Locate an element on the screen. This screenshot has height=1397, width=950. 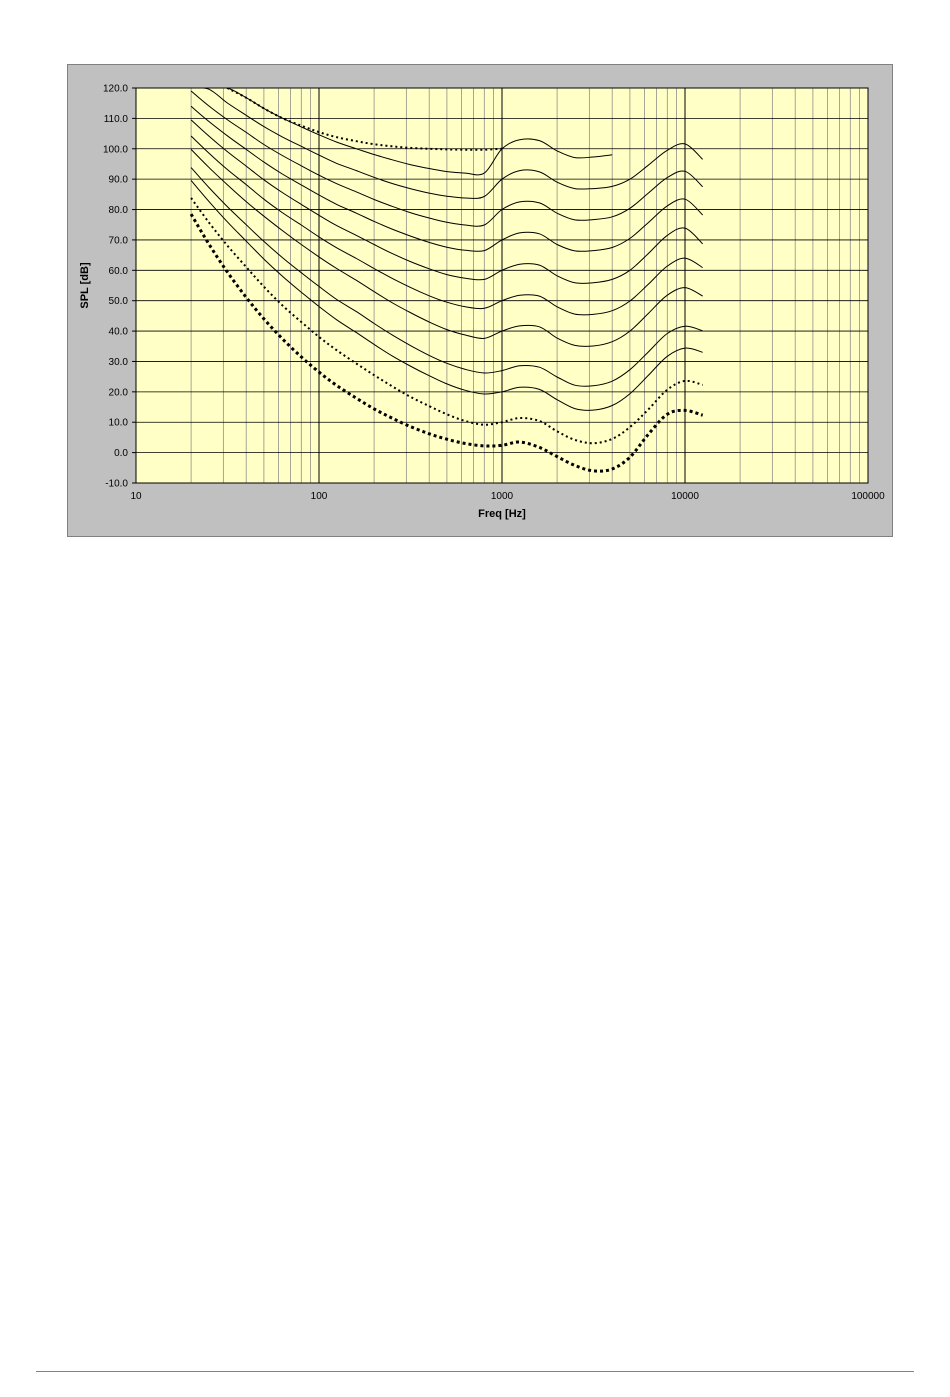
x-tick-label: 100 is located at coordinates (319, 496).